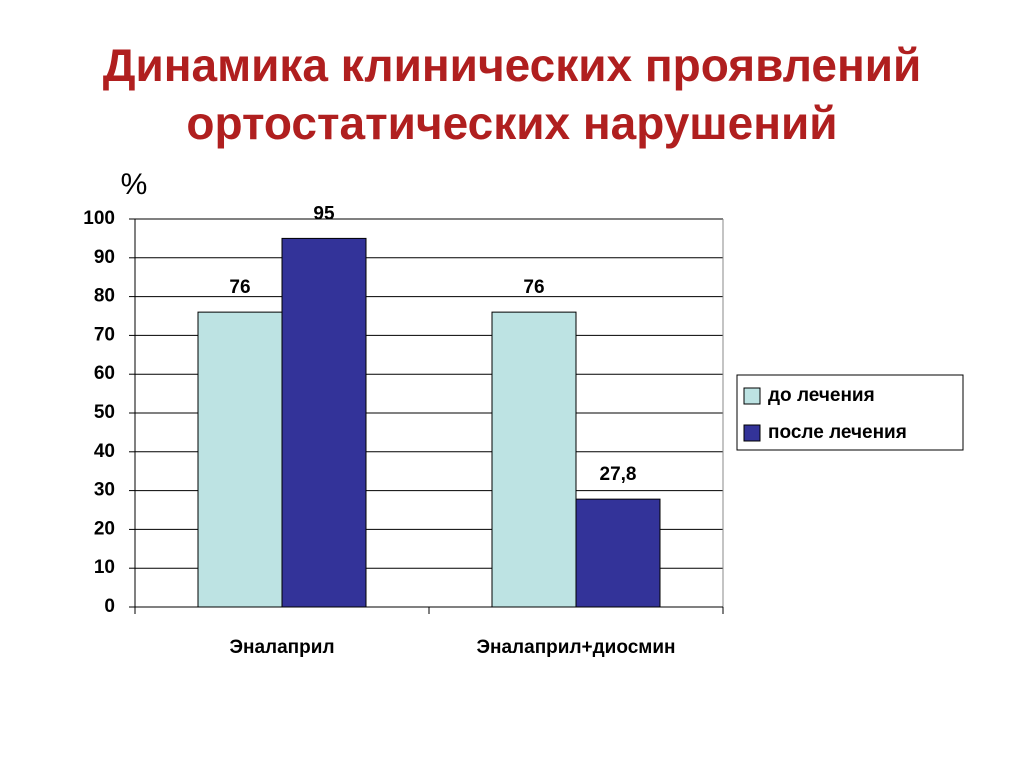 Image resolution: width=1024 pixels, height=768 pixels. I want to click on y-tick-label: 70, so click(104, 334).